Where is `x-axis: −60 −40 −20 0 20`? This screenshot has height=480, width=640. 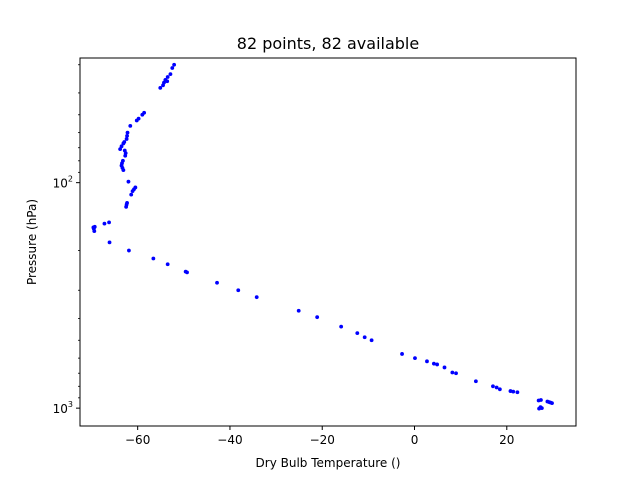
x-axis: −60 −40 −20 0 20 is located at coordinates (319, 436).